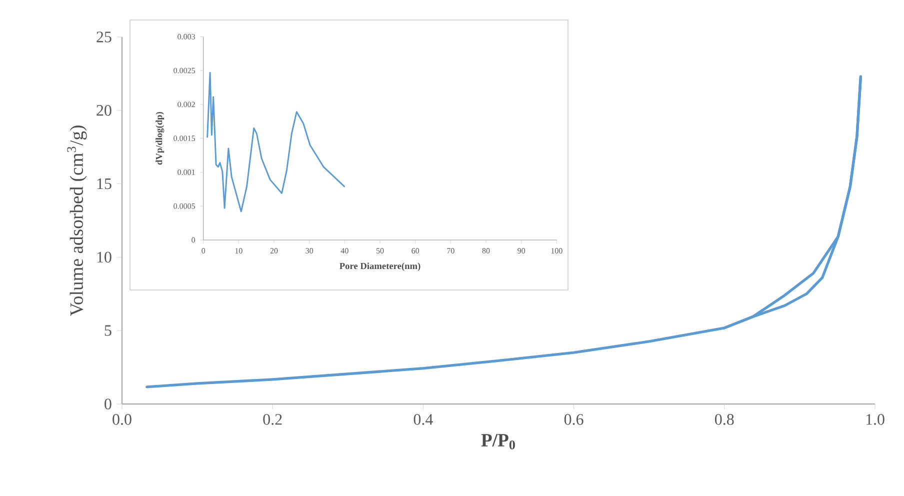  I want to click on x-tick-label: 30, so click(310, 251).